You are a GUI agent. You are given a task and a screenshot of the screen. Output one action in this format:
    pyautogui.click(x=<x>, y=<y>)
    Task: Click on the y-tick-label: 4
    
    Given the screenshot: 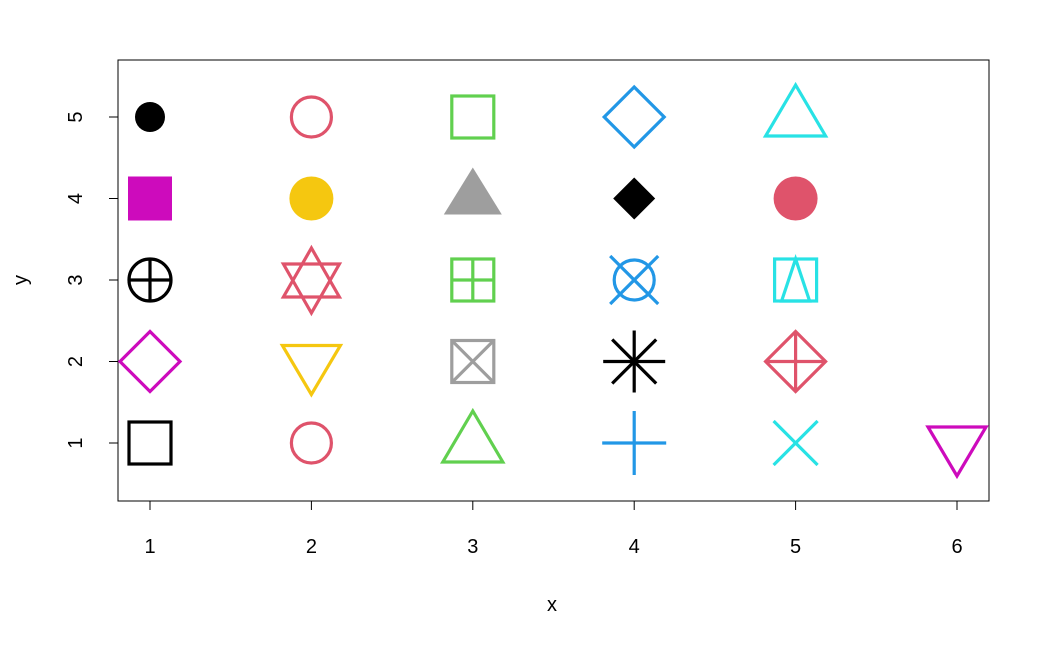 What is the action you would take?
    pyautogui.click(x=76, y=198)
    